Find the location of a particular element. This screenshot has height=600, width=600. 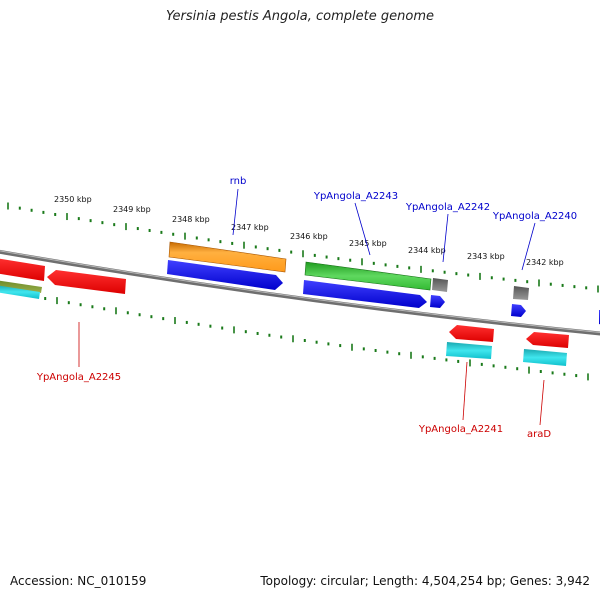

genome-backbone-highlight is located at coordinates (300, 292).